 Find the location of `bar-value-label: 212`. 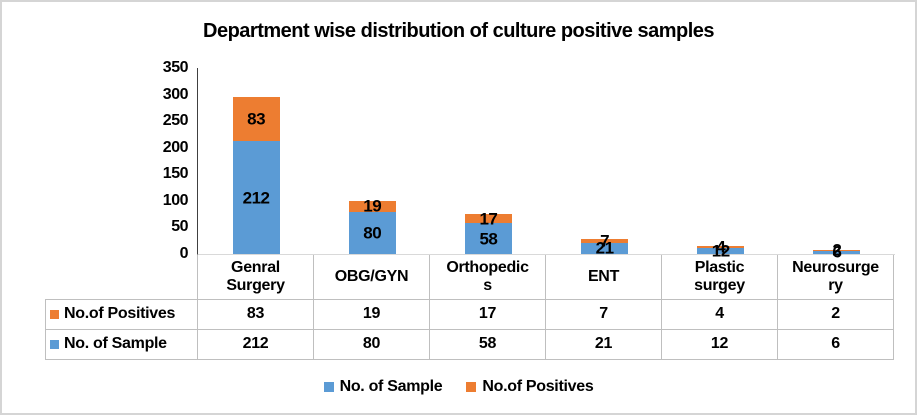

bar-value-label: 212 is located at coordinates (256, 198).